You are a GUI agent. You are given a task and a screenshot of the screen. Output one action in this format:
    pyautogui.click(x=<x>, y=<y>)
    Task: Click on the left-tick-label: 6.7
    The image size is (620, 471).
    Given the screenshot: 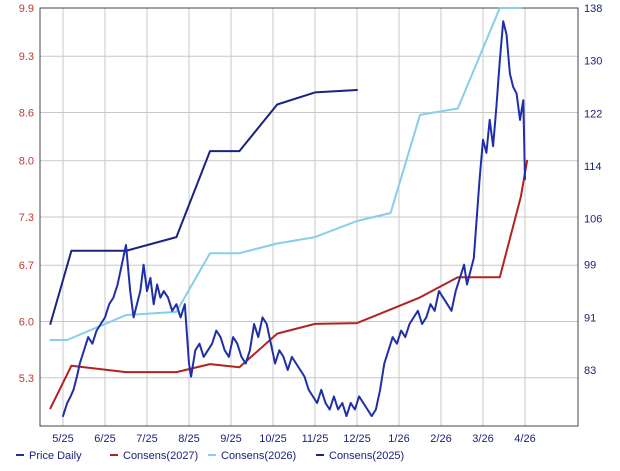 What is the action you would take?
    pyautogui.click(x=26, y=266)
    